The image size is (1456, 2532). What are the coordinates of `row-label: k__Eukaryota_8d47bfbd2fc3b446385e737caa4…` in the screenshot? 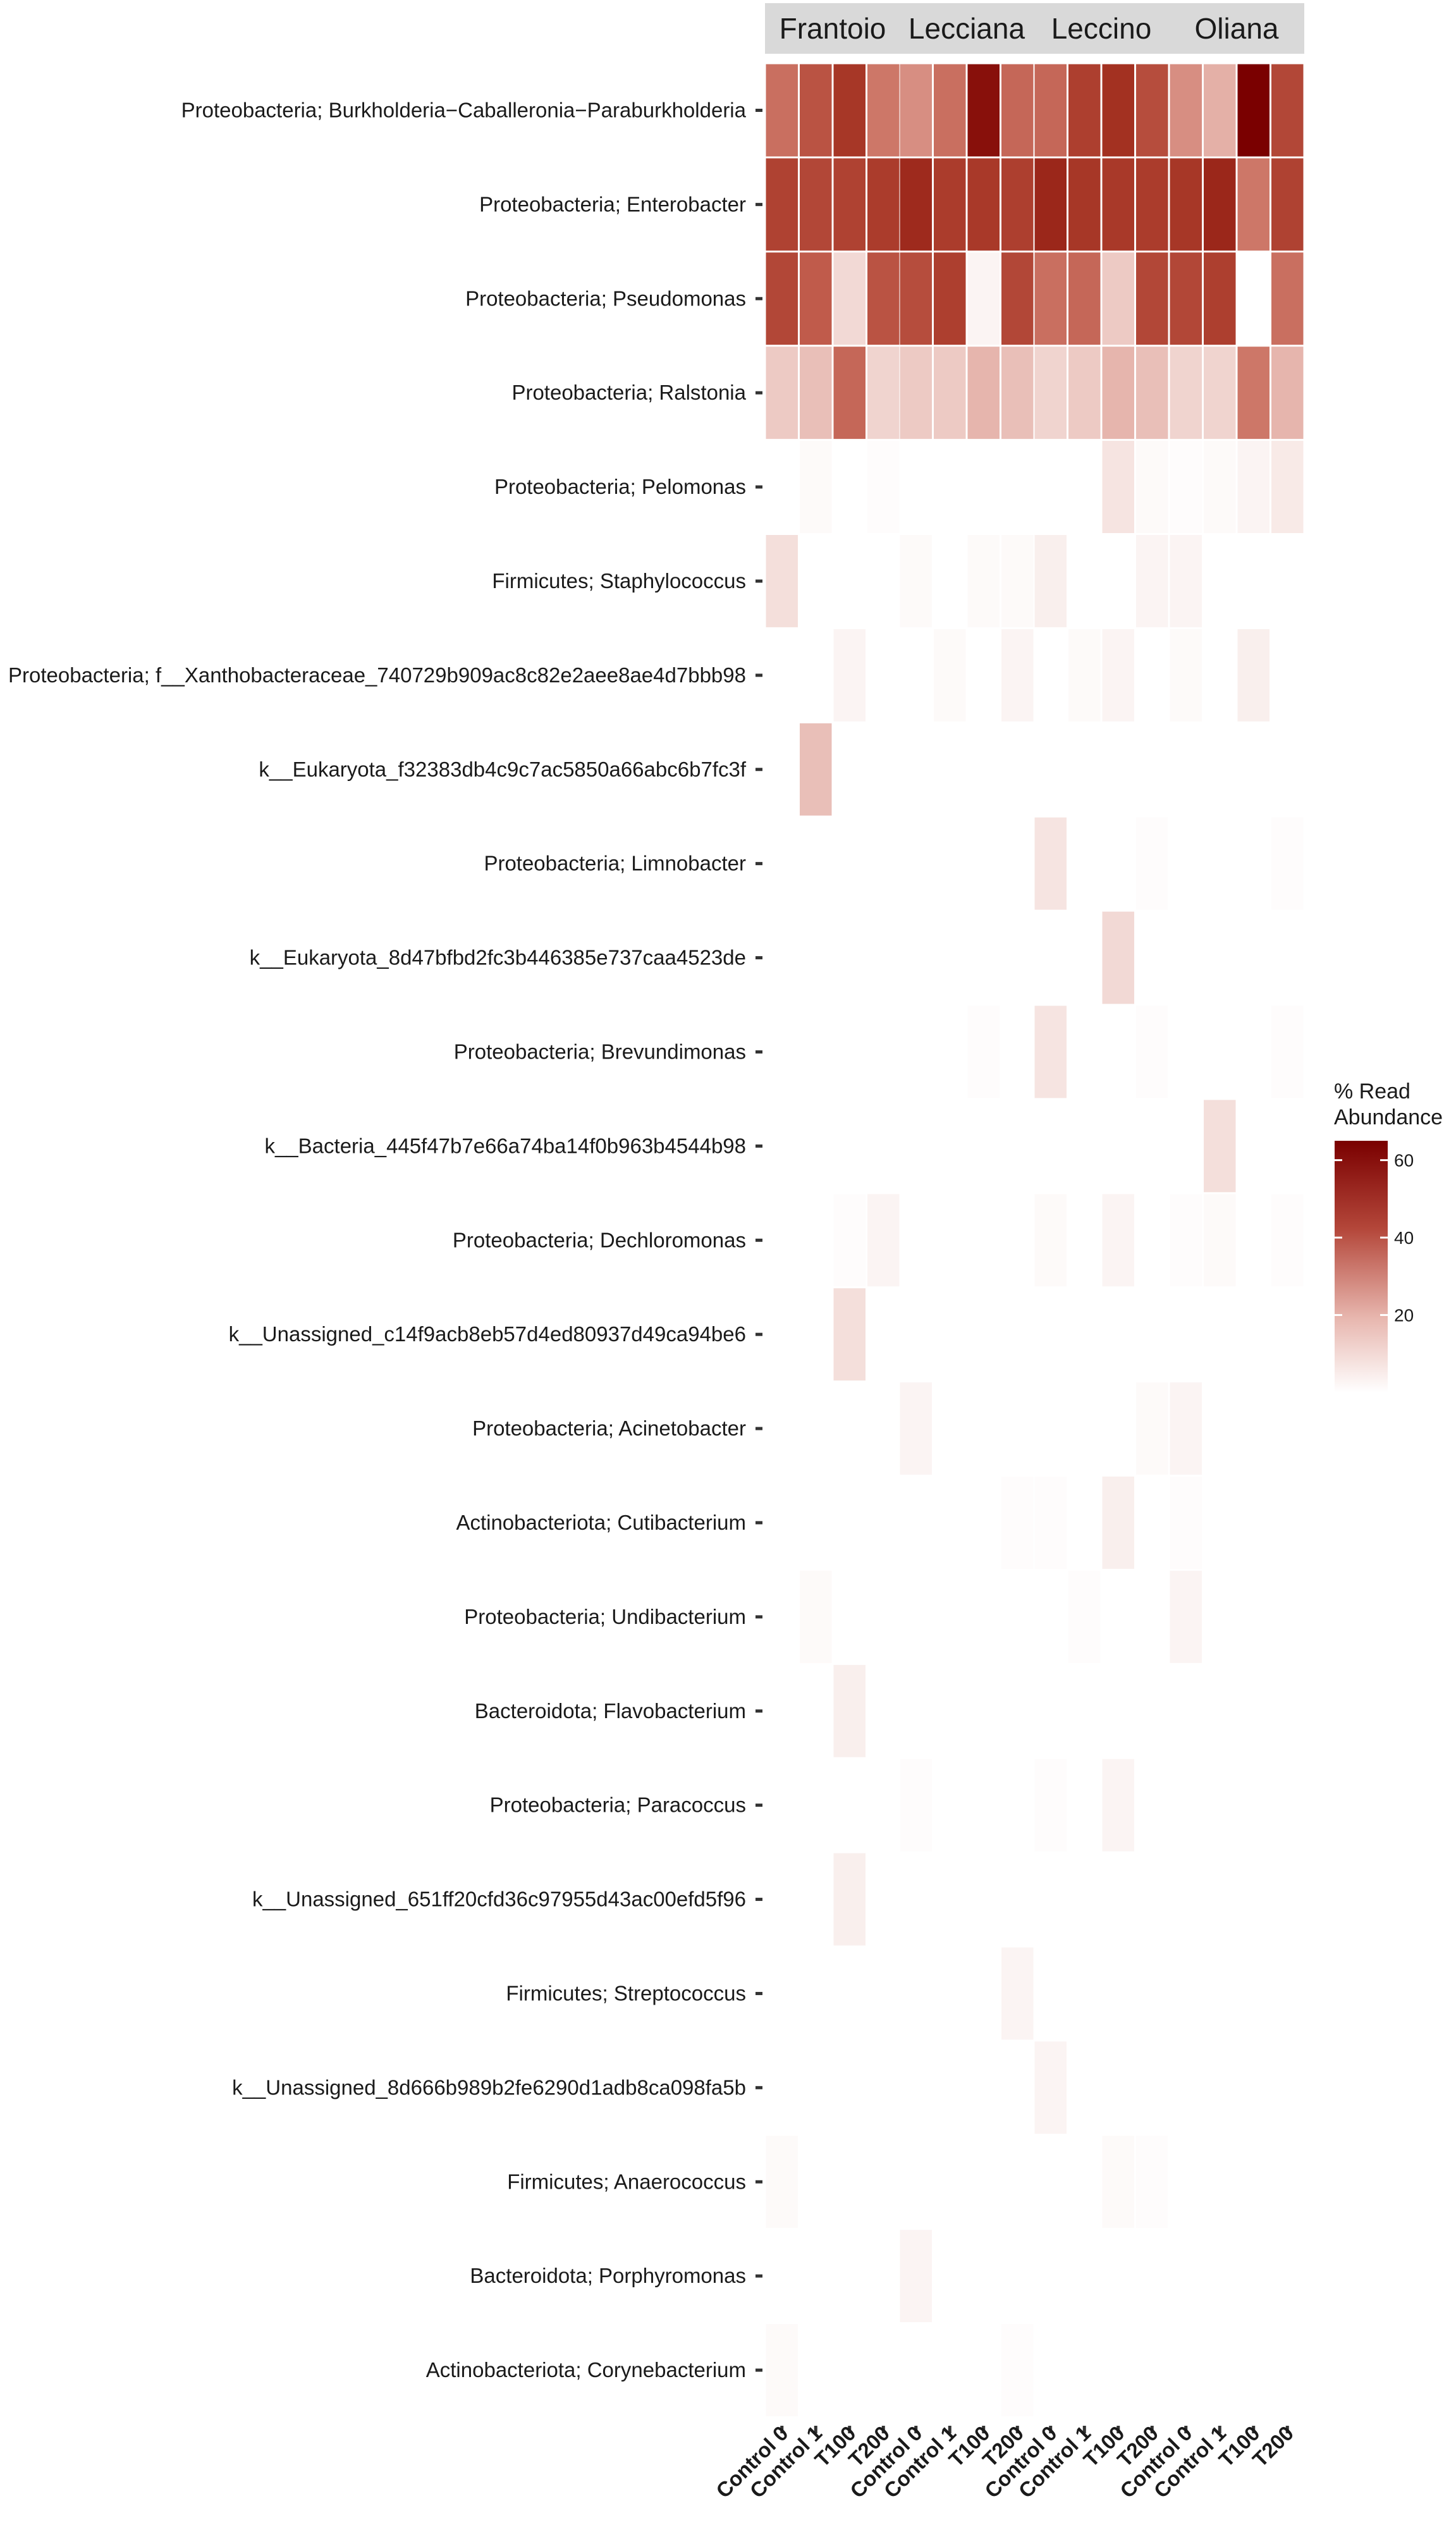 It's located at (498, 958).